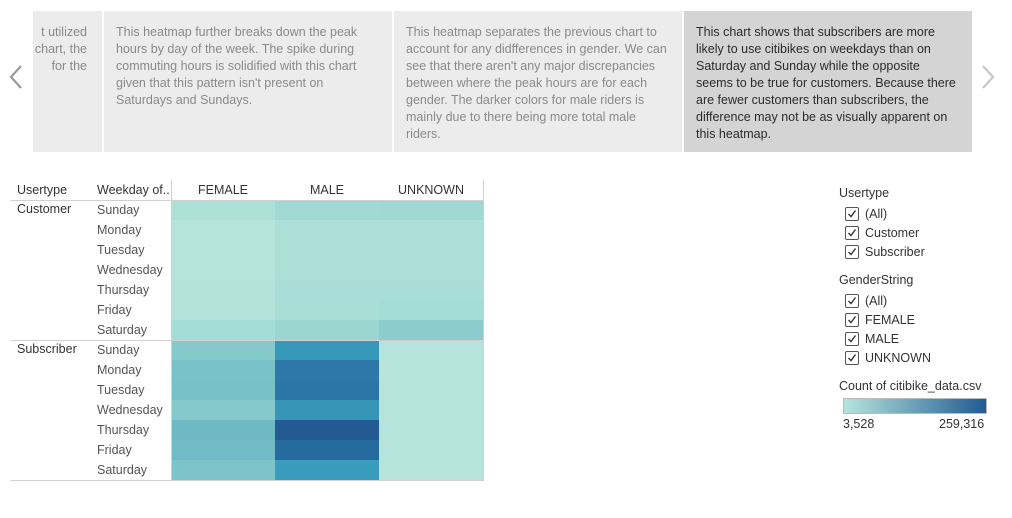 This screenshot has height=518, width=1012. Describe the element at coordinates (247, 200) in the screenshot. I see `header-divider` at that location.